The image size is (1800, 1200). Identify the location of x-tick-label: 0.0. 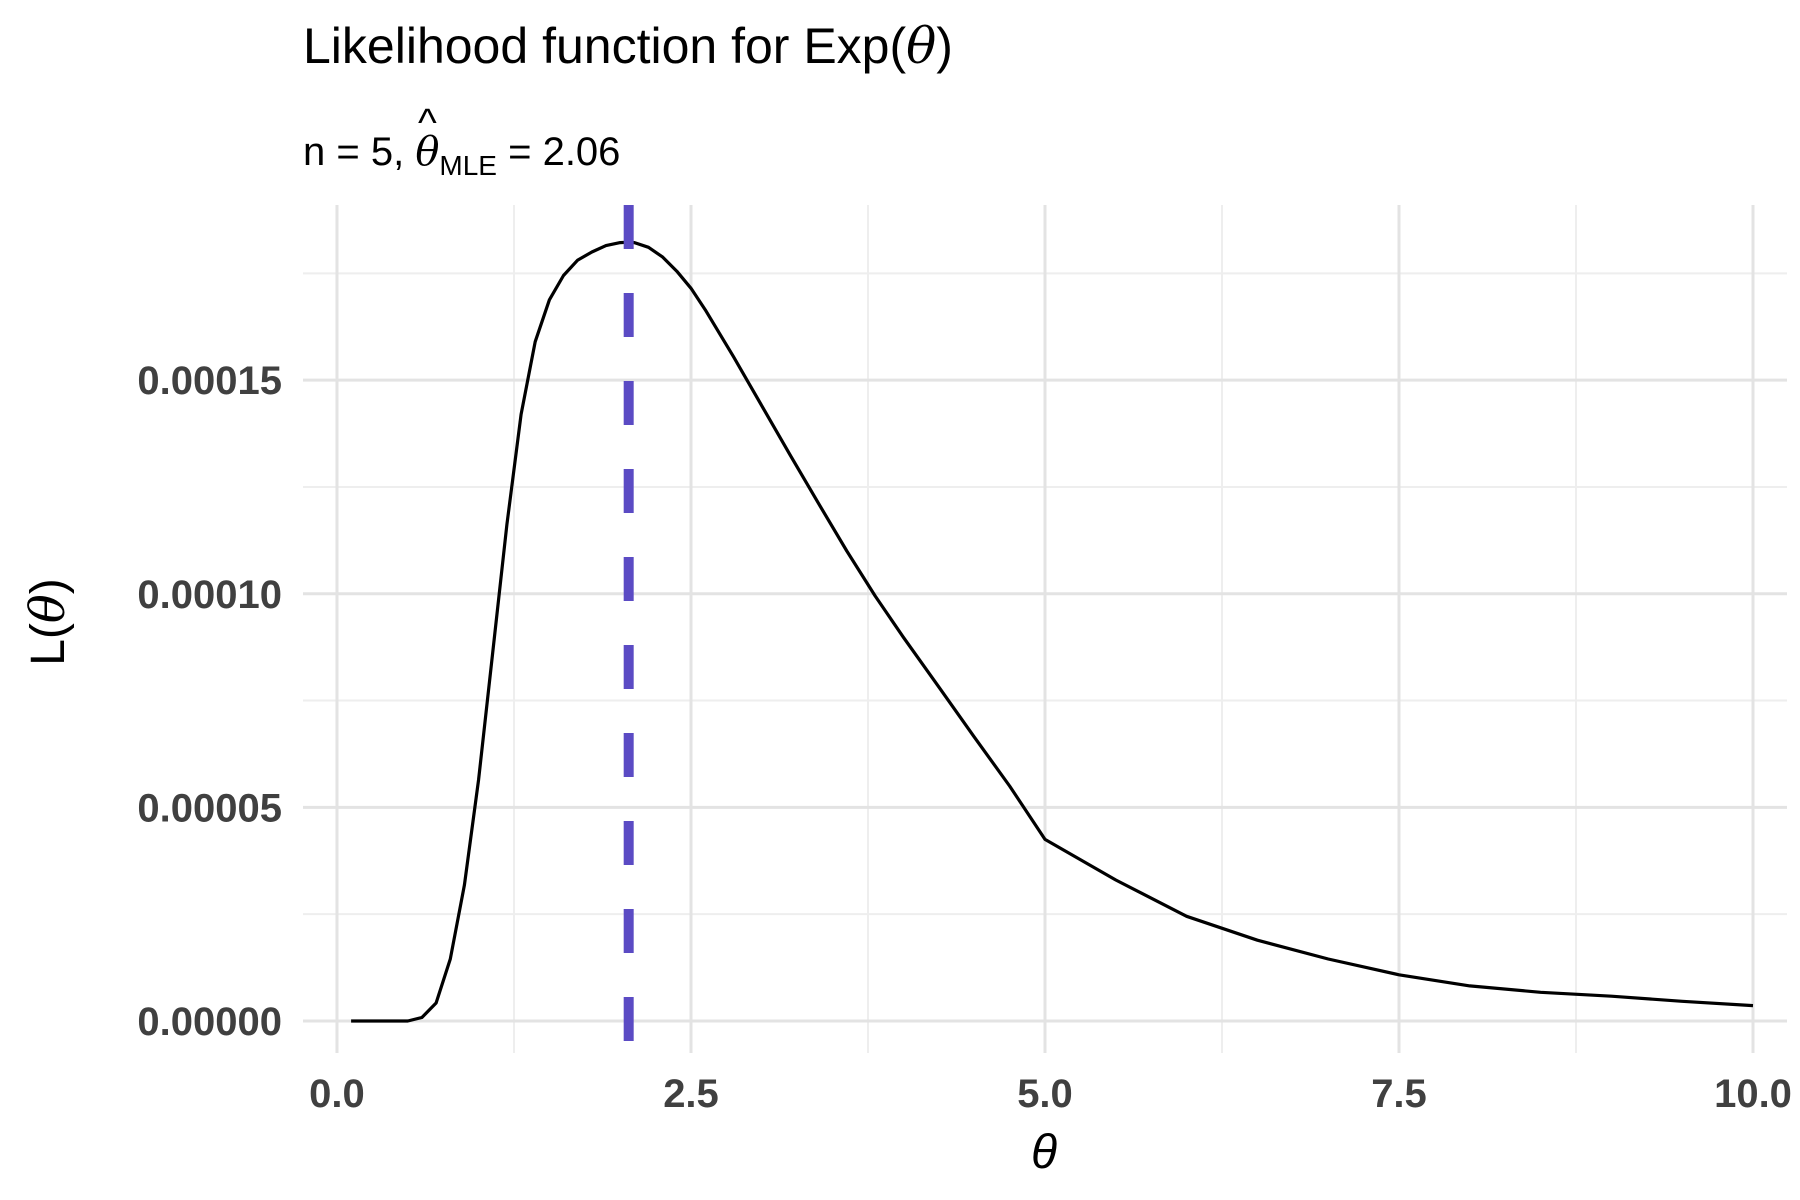
(337, 1094).